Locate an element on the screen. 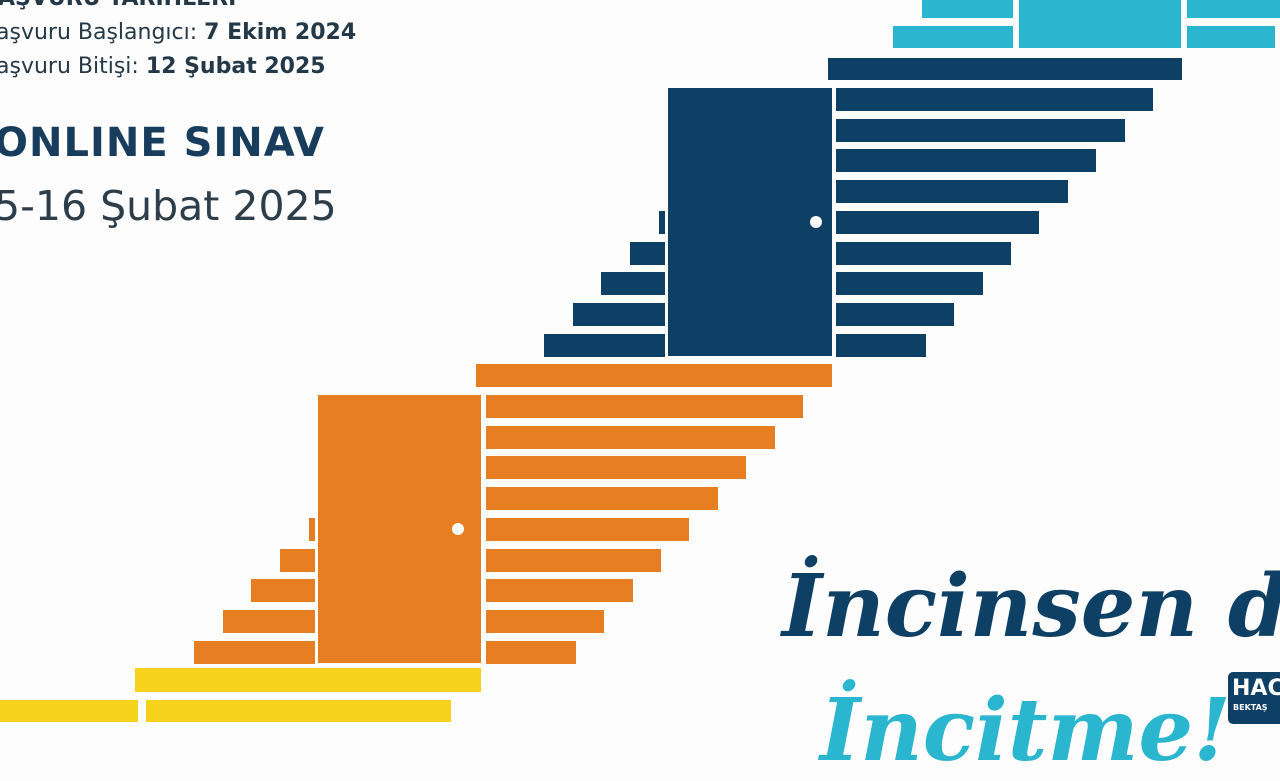 Image resolution: width=1280 pixels, height=781 pixels. navy-door is located at coordinates (750, 222).